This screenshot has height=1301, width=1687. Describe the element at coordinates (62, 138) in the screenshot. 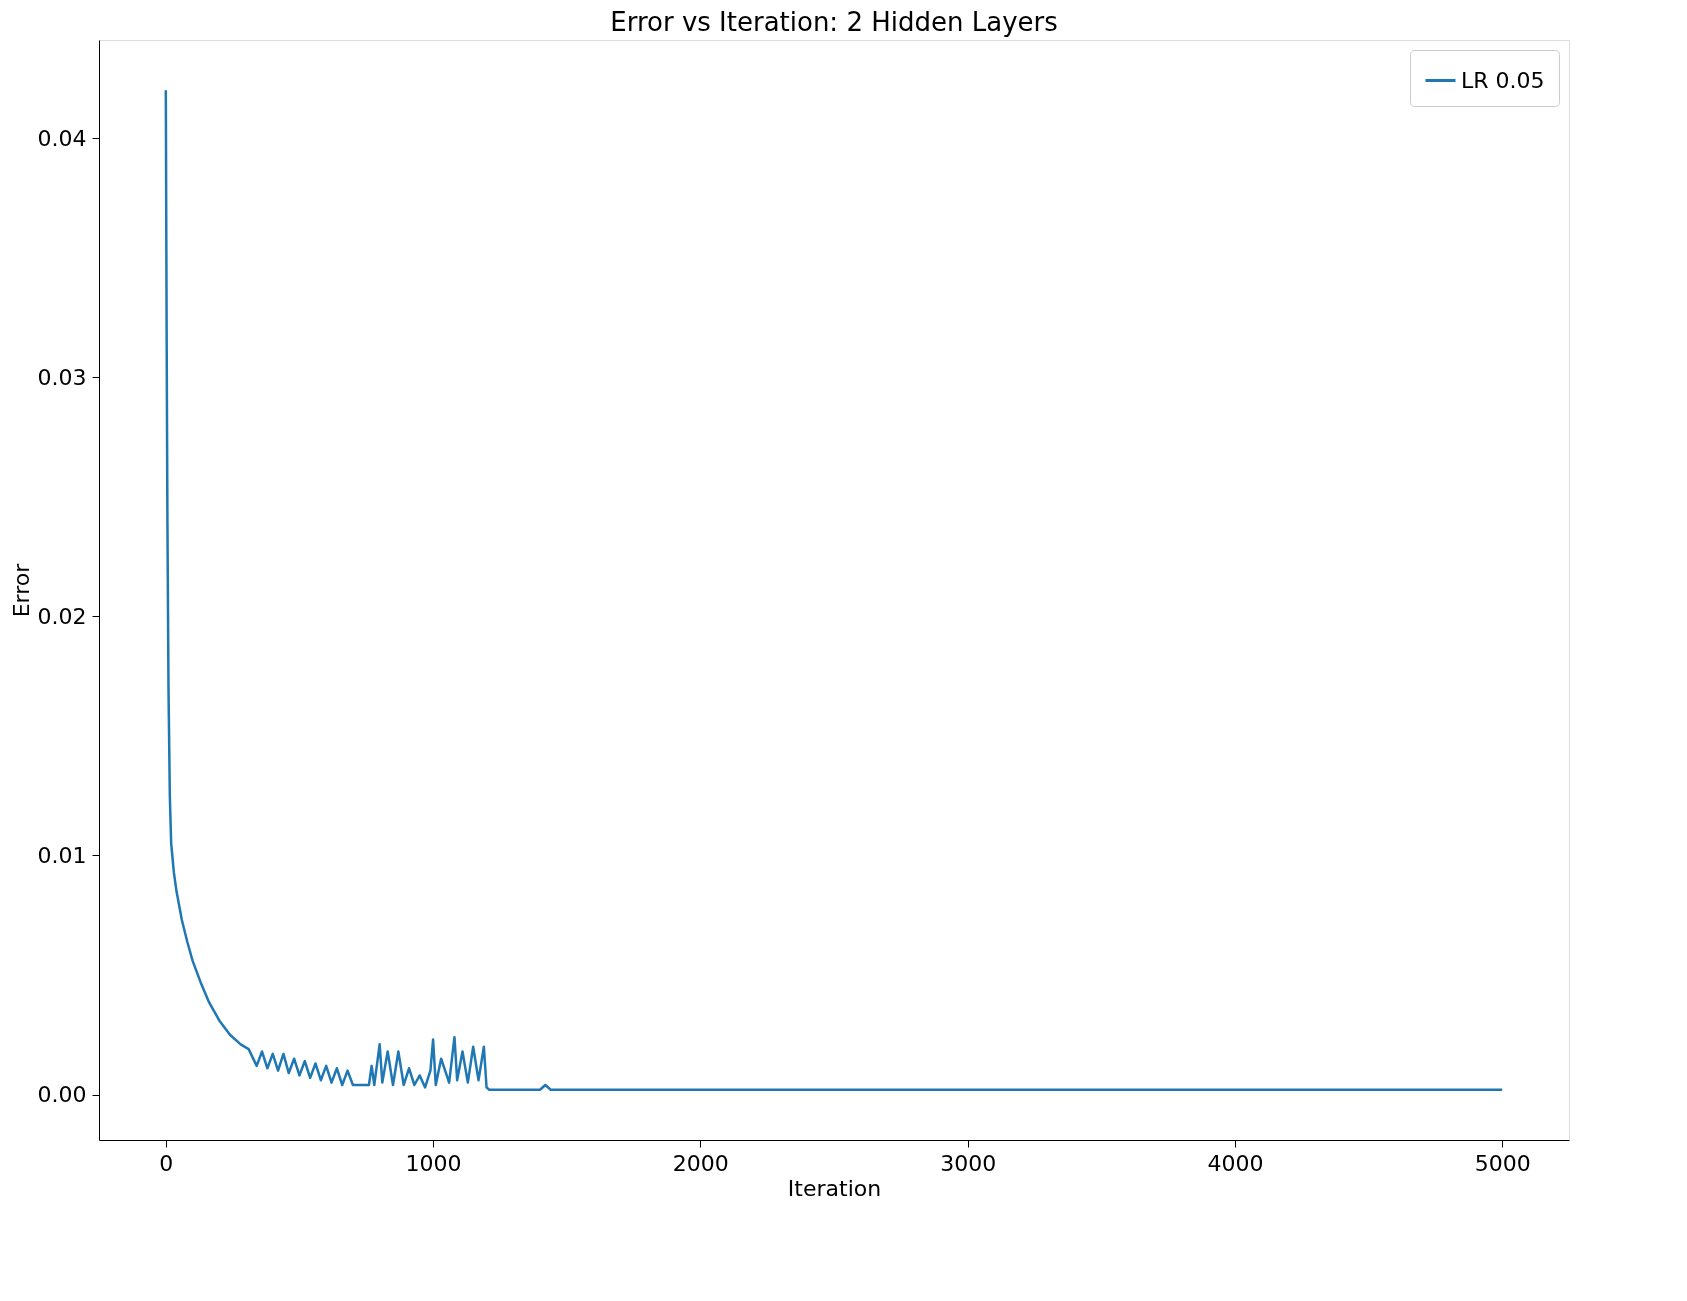

I see `y-tick-label: 0.04` at that location.